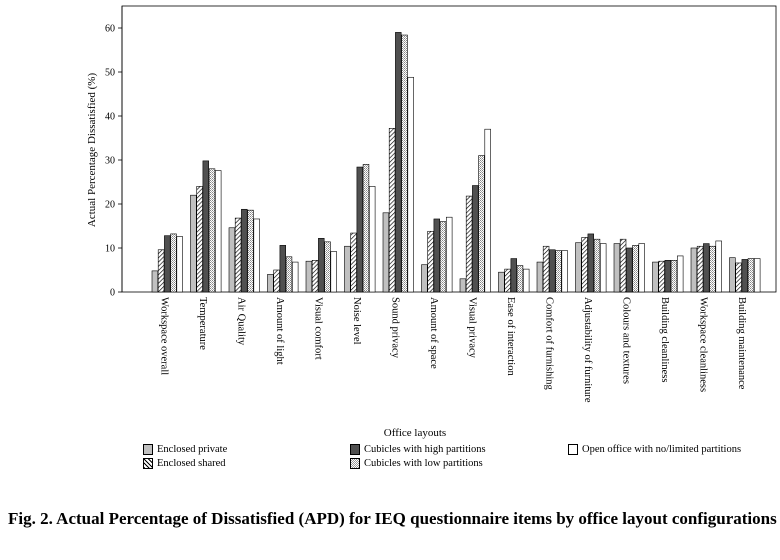 Image resolution: width=780 pixels, height=560 pixels. Describe the element at coordinates (110, 117) in the screenshot. I see `y-tick-label: 40` at that location.